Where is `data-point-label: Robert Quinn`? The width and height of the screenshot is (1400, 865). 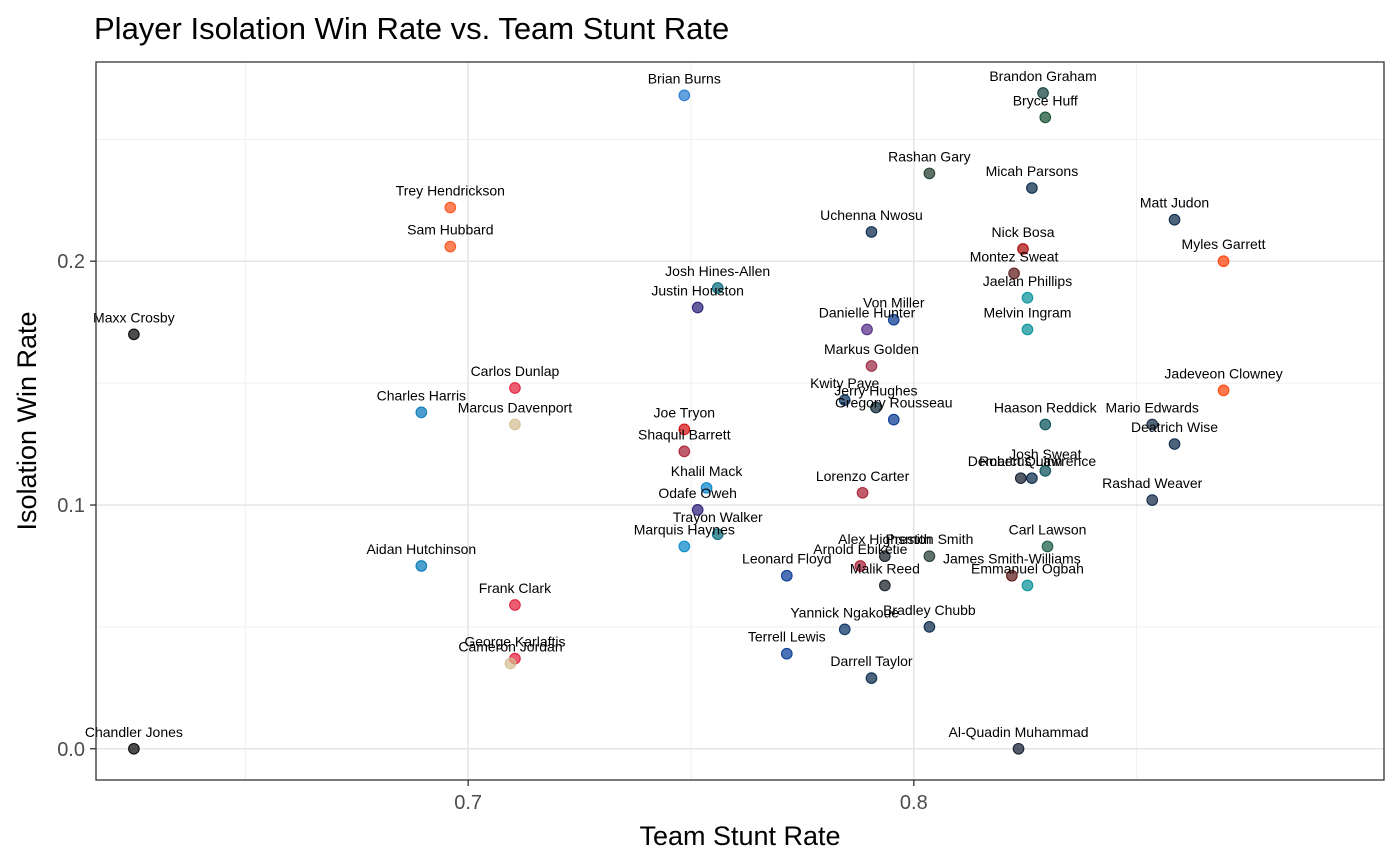 data-point-label: Robert Quinn is located at coordinates (1020, 461).